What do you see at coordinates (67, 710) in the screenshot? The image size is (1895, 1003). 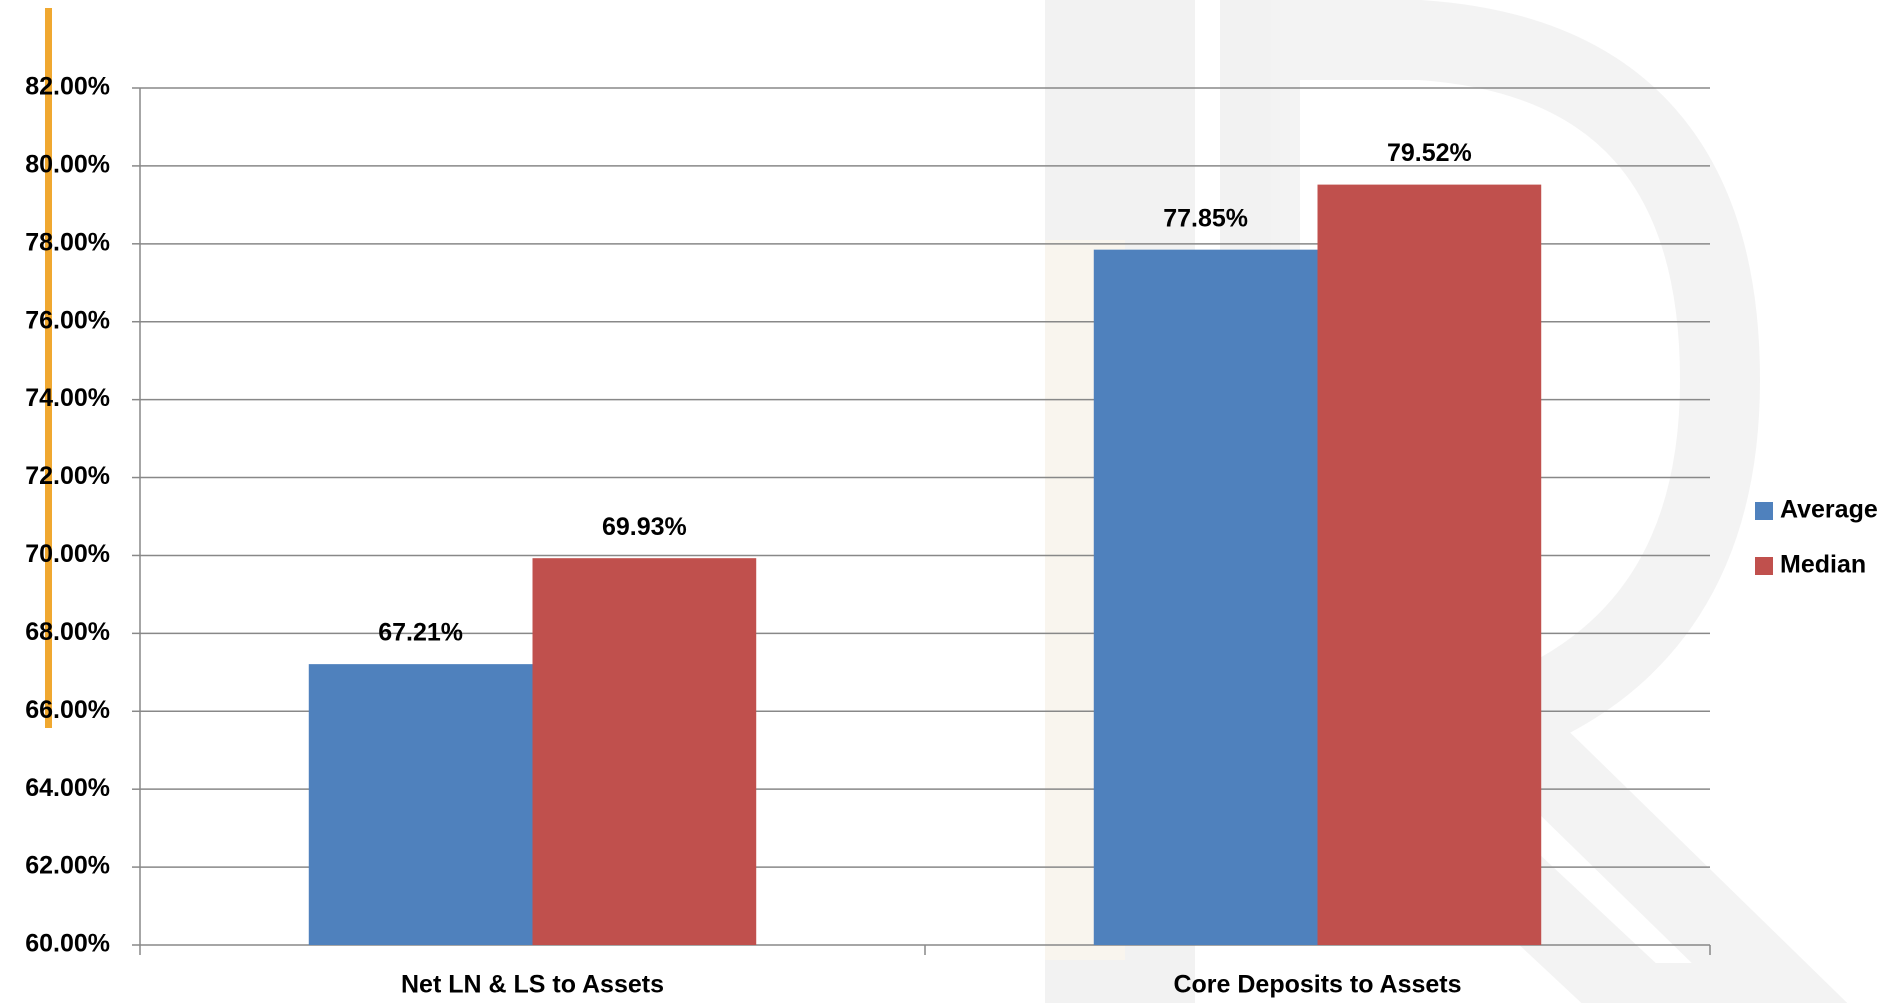 I see `y-tick-label: 66.00%` at bounding box center [67, 710].